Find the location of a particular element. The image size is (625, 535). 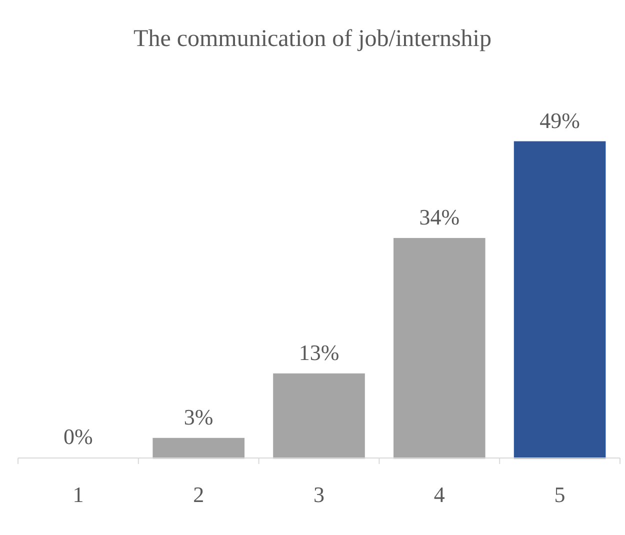

x-tick-label: 5 is located at coordinates (560, 494).